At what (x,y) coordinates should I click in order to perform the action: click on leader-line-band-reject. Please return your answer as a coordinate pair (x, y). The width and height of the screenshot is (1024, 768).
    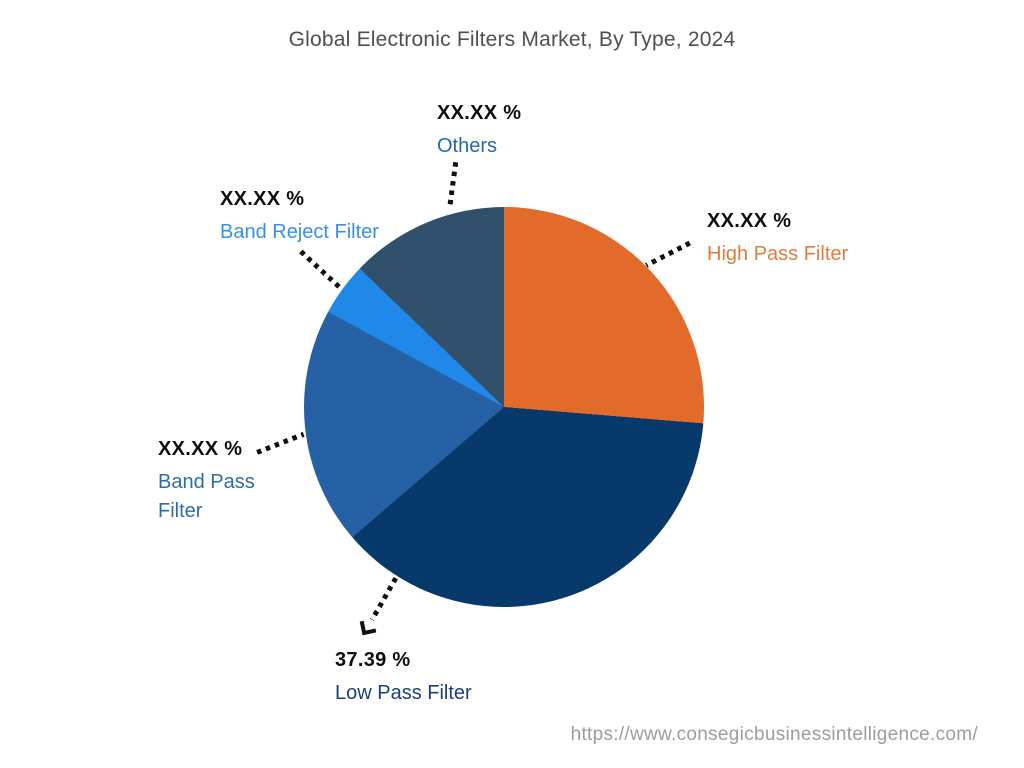
    Looking at the image, I should click on (321, 270).